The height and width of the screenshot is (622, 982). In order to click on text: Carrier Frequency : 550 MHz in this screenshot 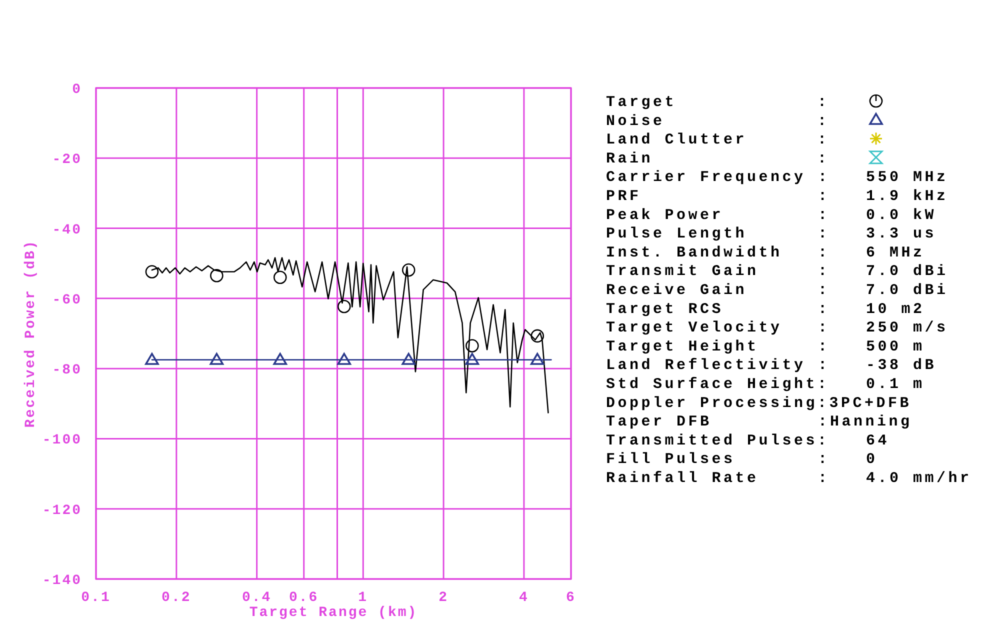, I will do `click(777, 177)`.